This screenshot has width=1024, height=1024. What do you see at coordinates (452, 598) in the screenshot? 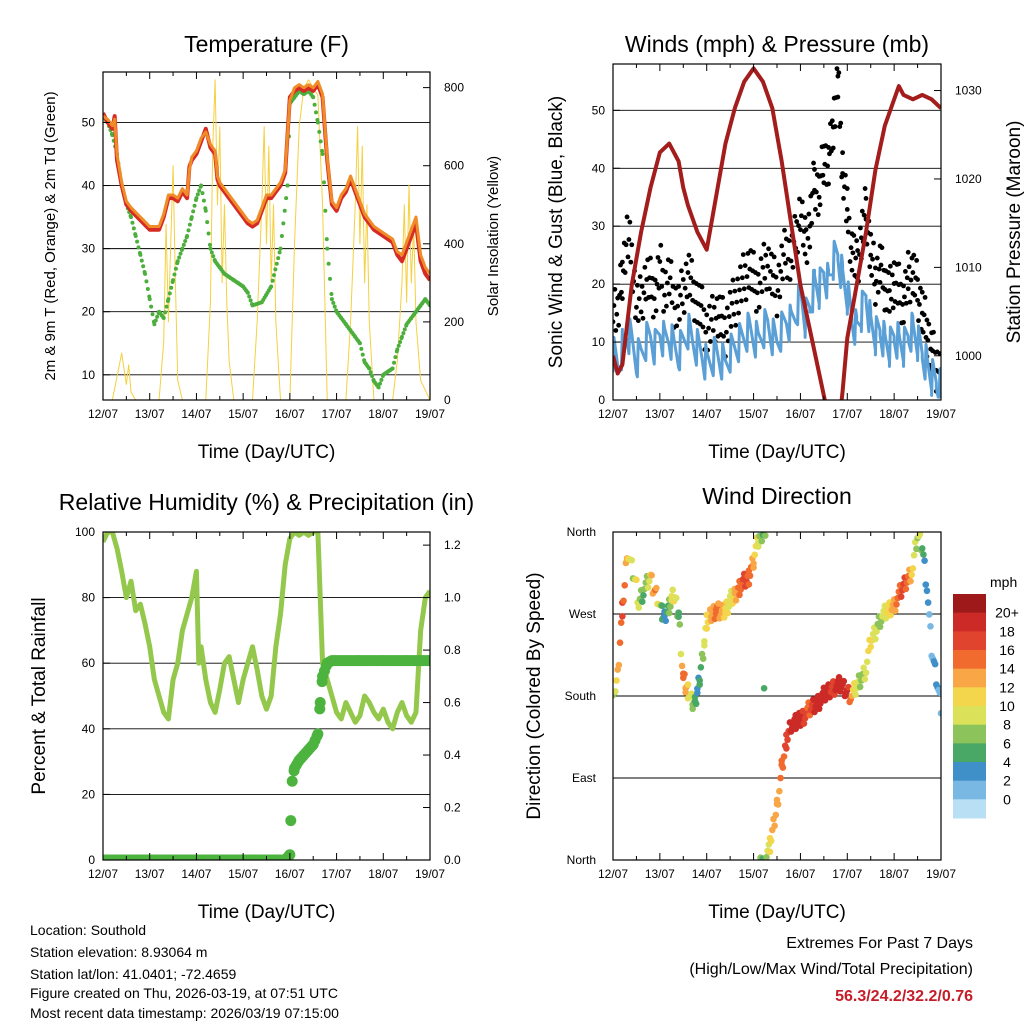
I see `y-right-tick-label: 1.0` at bounding box center [452, 598].